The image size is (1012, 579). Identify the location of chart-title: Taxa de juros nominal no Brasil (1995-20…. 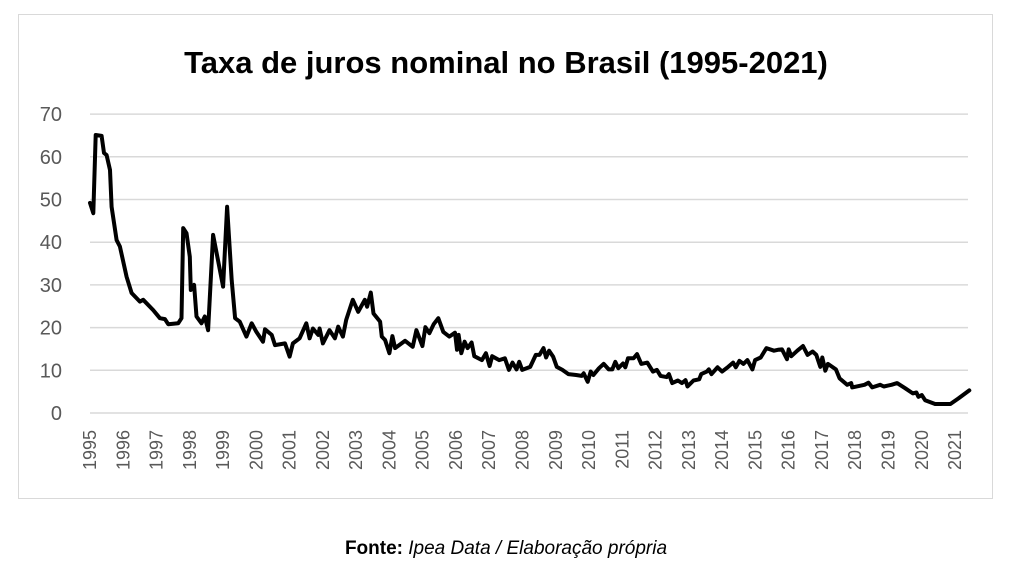
(506, 62).